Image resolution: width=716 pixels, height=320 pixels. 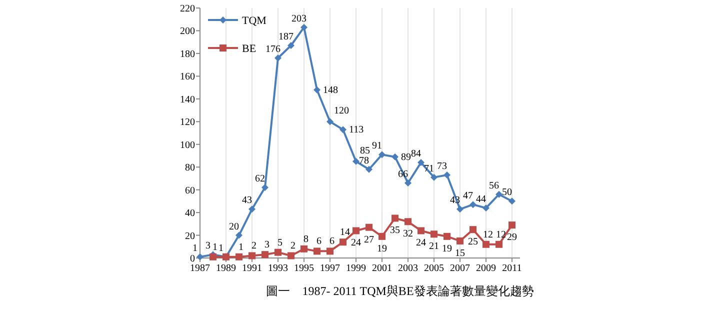 What do you see at coordinates (507, 192) in the screenshot?
I see `data-label: 50` at bounding box center [507, 192].